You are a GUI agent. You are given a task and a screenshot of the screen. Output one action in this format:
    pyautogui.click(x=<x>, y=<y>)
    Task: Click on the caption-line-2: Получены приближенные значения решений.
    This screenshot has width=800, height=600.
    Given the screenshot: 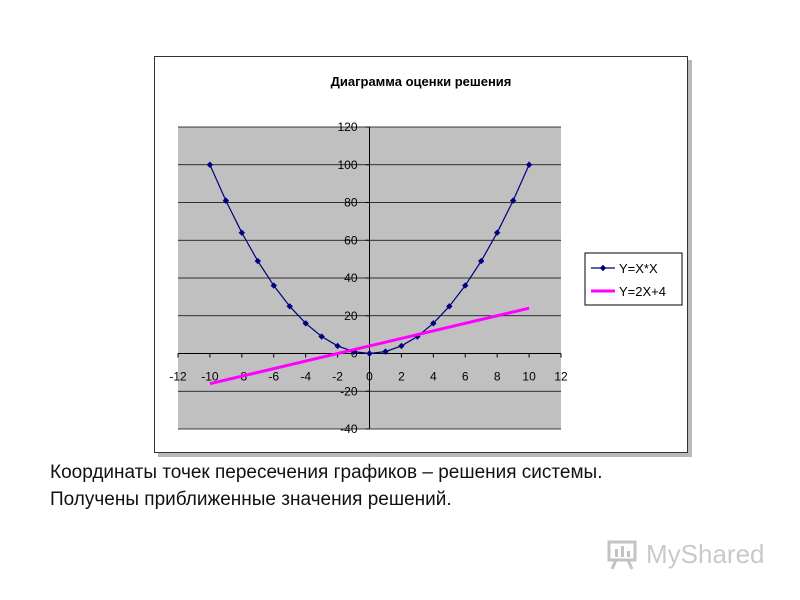 What is the action you would take?
    pyautogui.click(x=251, y=499)
    